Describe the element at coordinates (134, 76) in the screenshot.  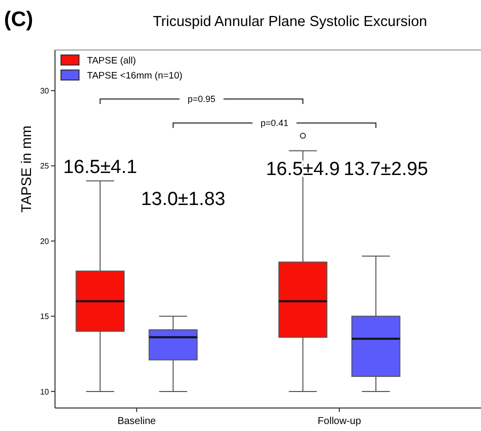
I see `legend-label: TAPSE <16mm (n=10)` at that location.